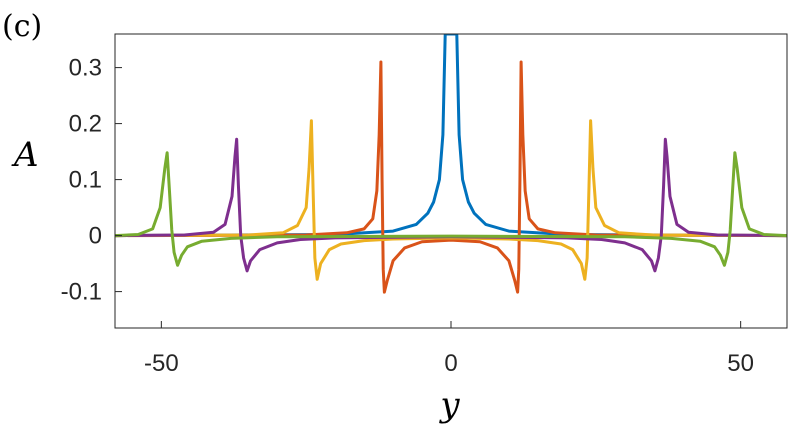 The width and height of the screenshot is (789, 427). What do you see at coordinates (85, 68) in the screenshot?
I see `y-tick-label: 0.3` at bounding box center [85, 68].